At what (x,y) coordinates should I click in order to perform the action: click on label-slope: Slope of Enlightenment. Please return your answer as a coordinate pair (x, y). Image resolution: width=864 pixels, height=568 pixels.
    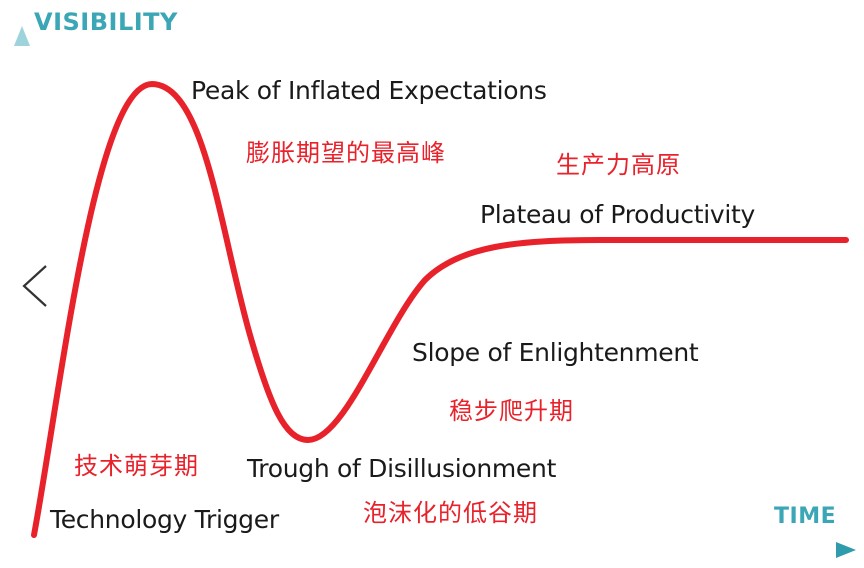
    Looking at the image, I should click on (555, 352).